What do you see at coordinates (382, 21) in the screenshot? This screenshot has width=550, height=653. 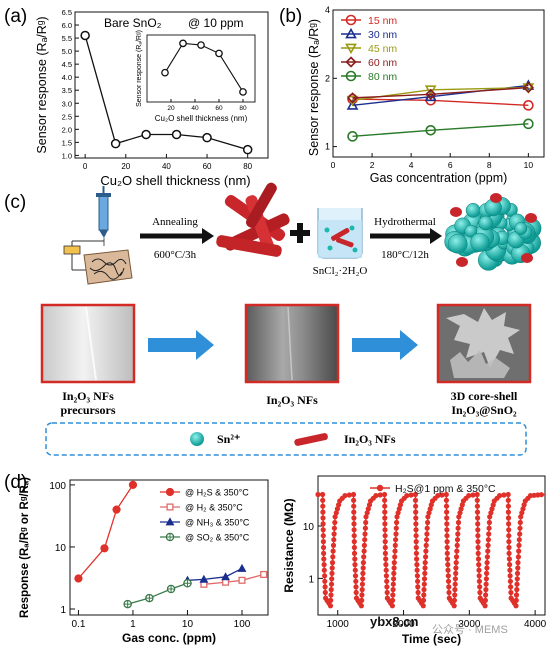 I see `legend-label: 15 nm` at bounding box center [382, 21].